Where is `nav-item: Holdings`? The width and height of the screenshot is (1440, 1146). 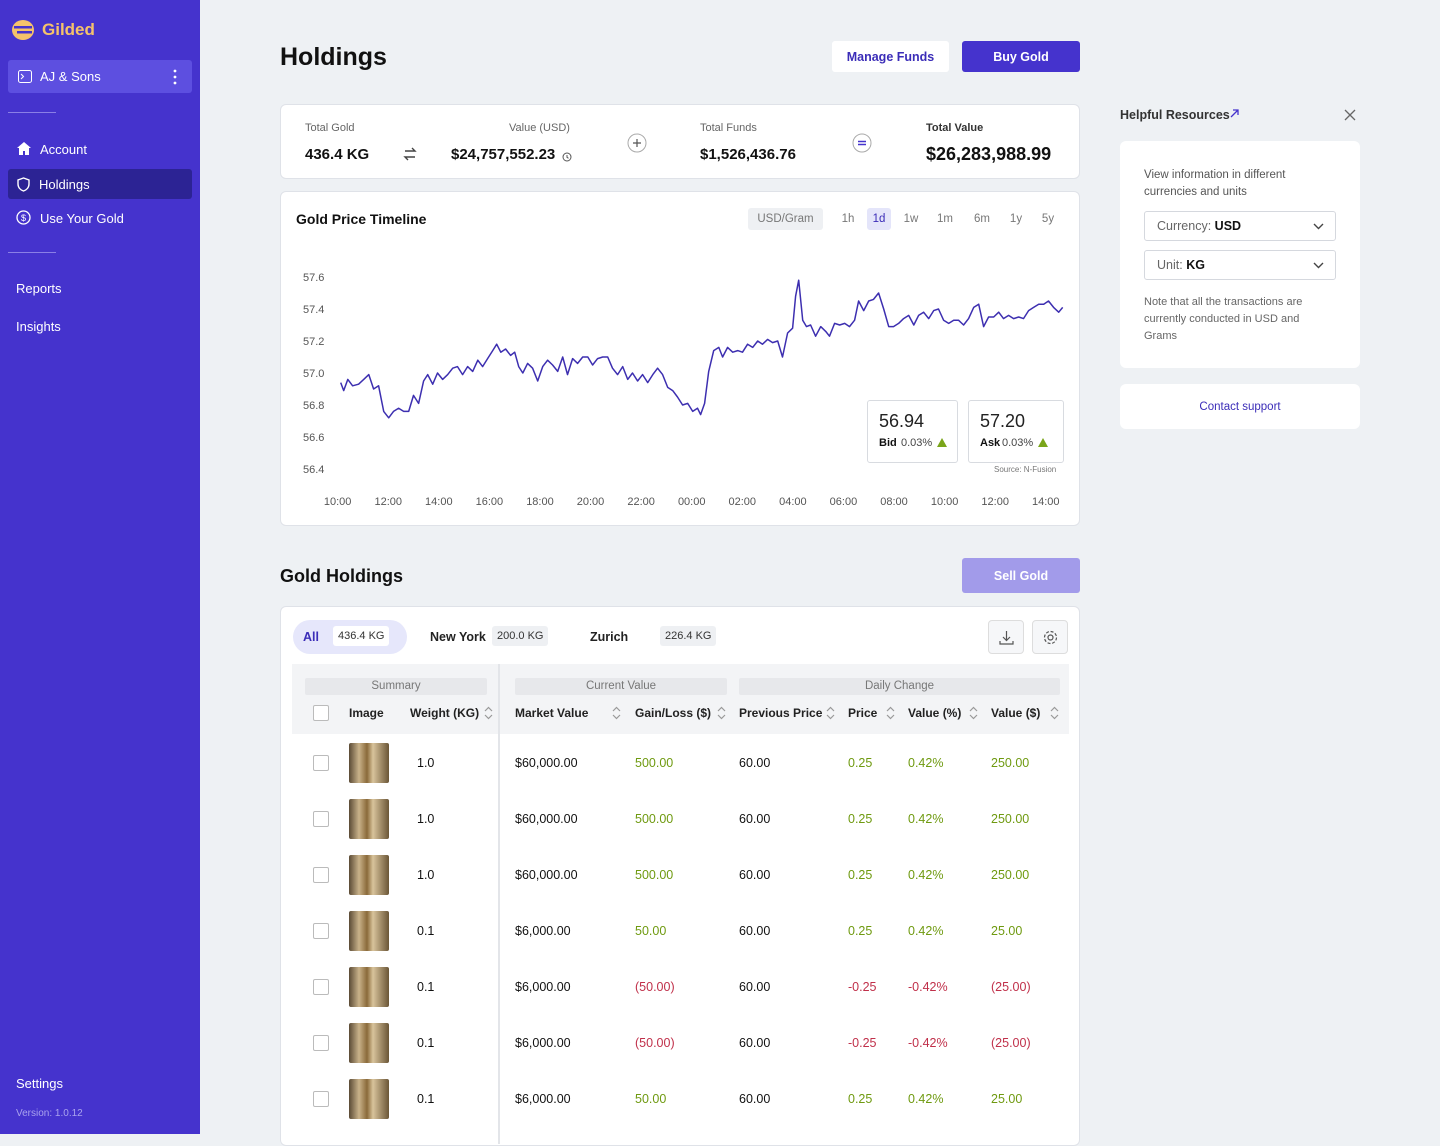
nav-item: Holdings is located at coordinates (64, 184).